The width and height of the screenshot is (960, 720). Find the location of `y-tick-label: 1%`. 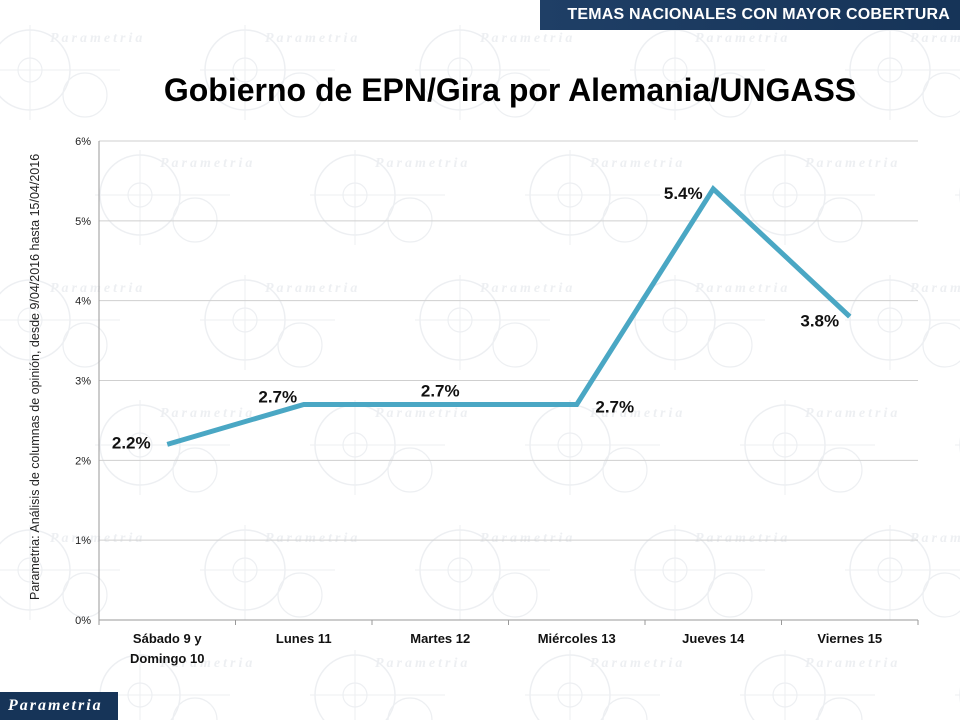

y-tick-label: 1% is located at coordinates (83, 541).